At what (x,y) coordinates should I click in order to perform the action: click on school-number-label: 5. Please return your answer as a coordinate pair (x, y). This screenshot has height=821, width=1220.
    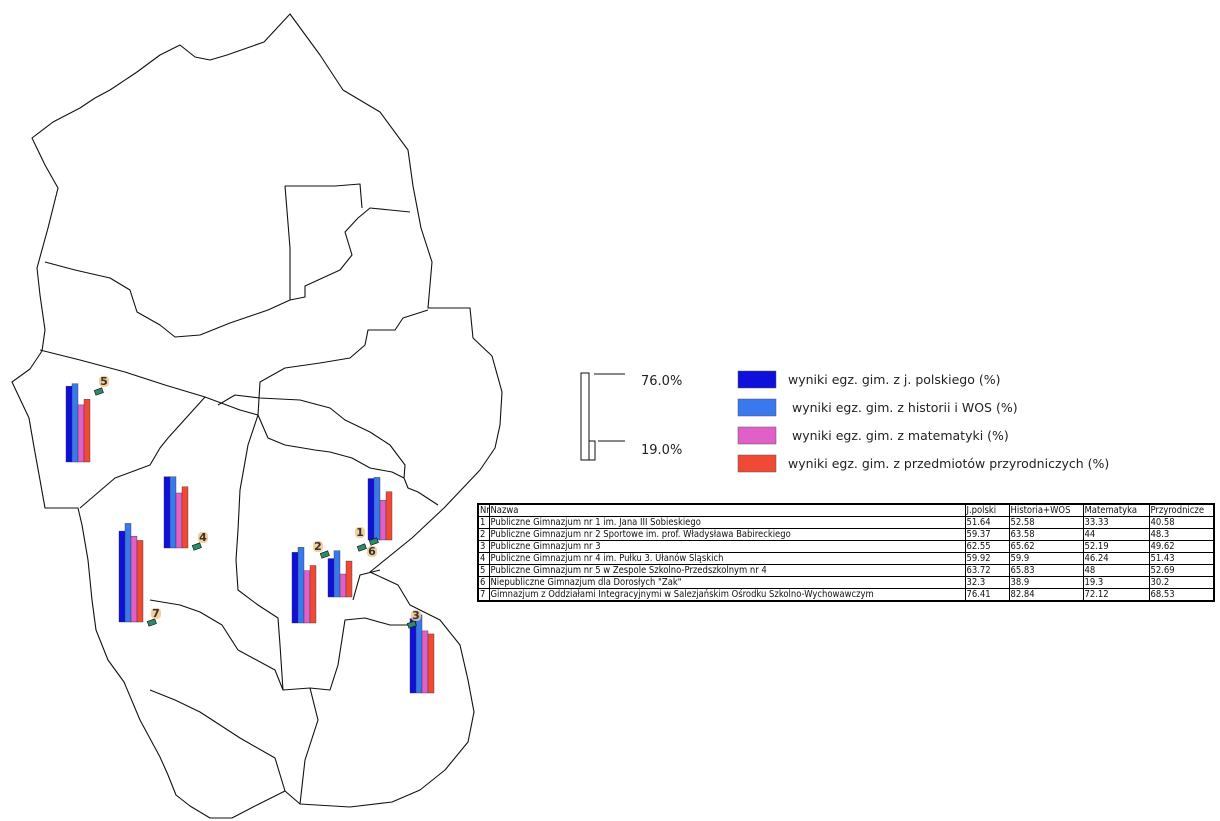
    Looking at the image, I should click on (104, 381).